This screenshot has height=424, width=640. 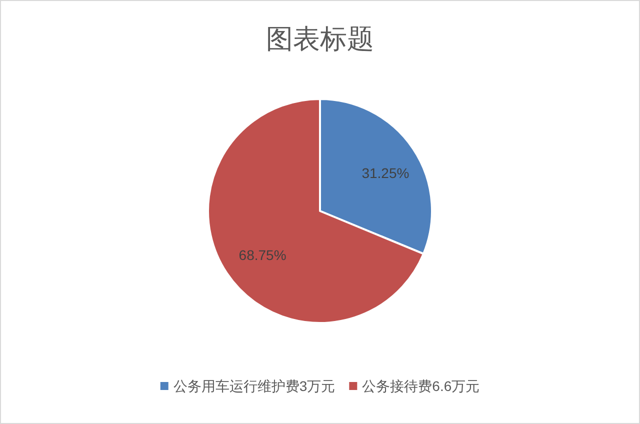 I want to click on legend: 公务用车运行维护费3万元 公务接待费6.6万元, so click(x=320, y=386).